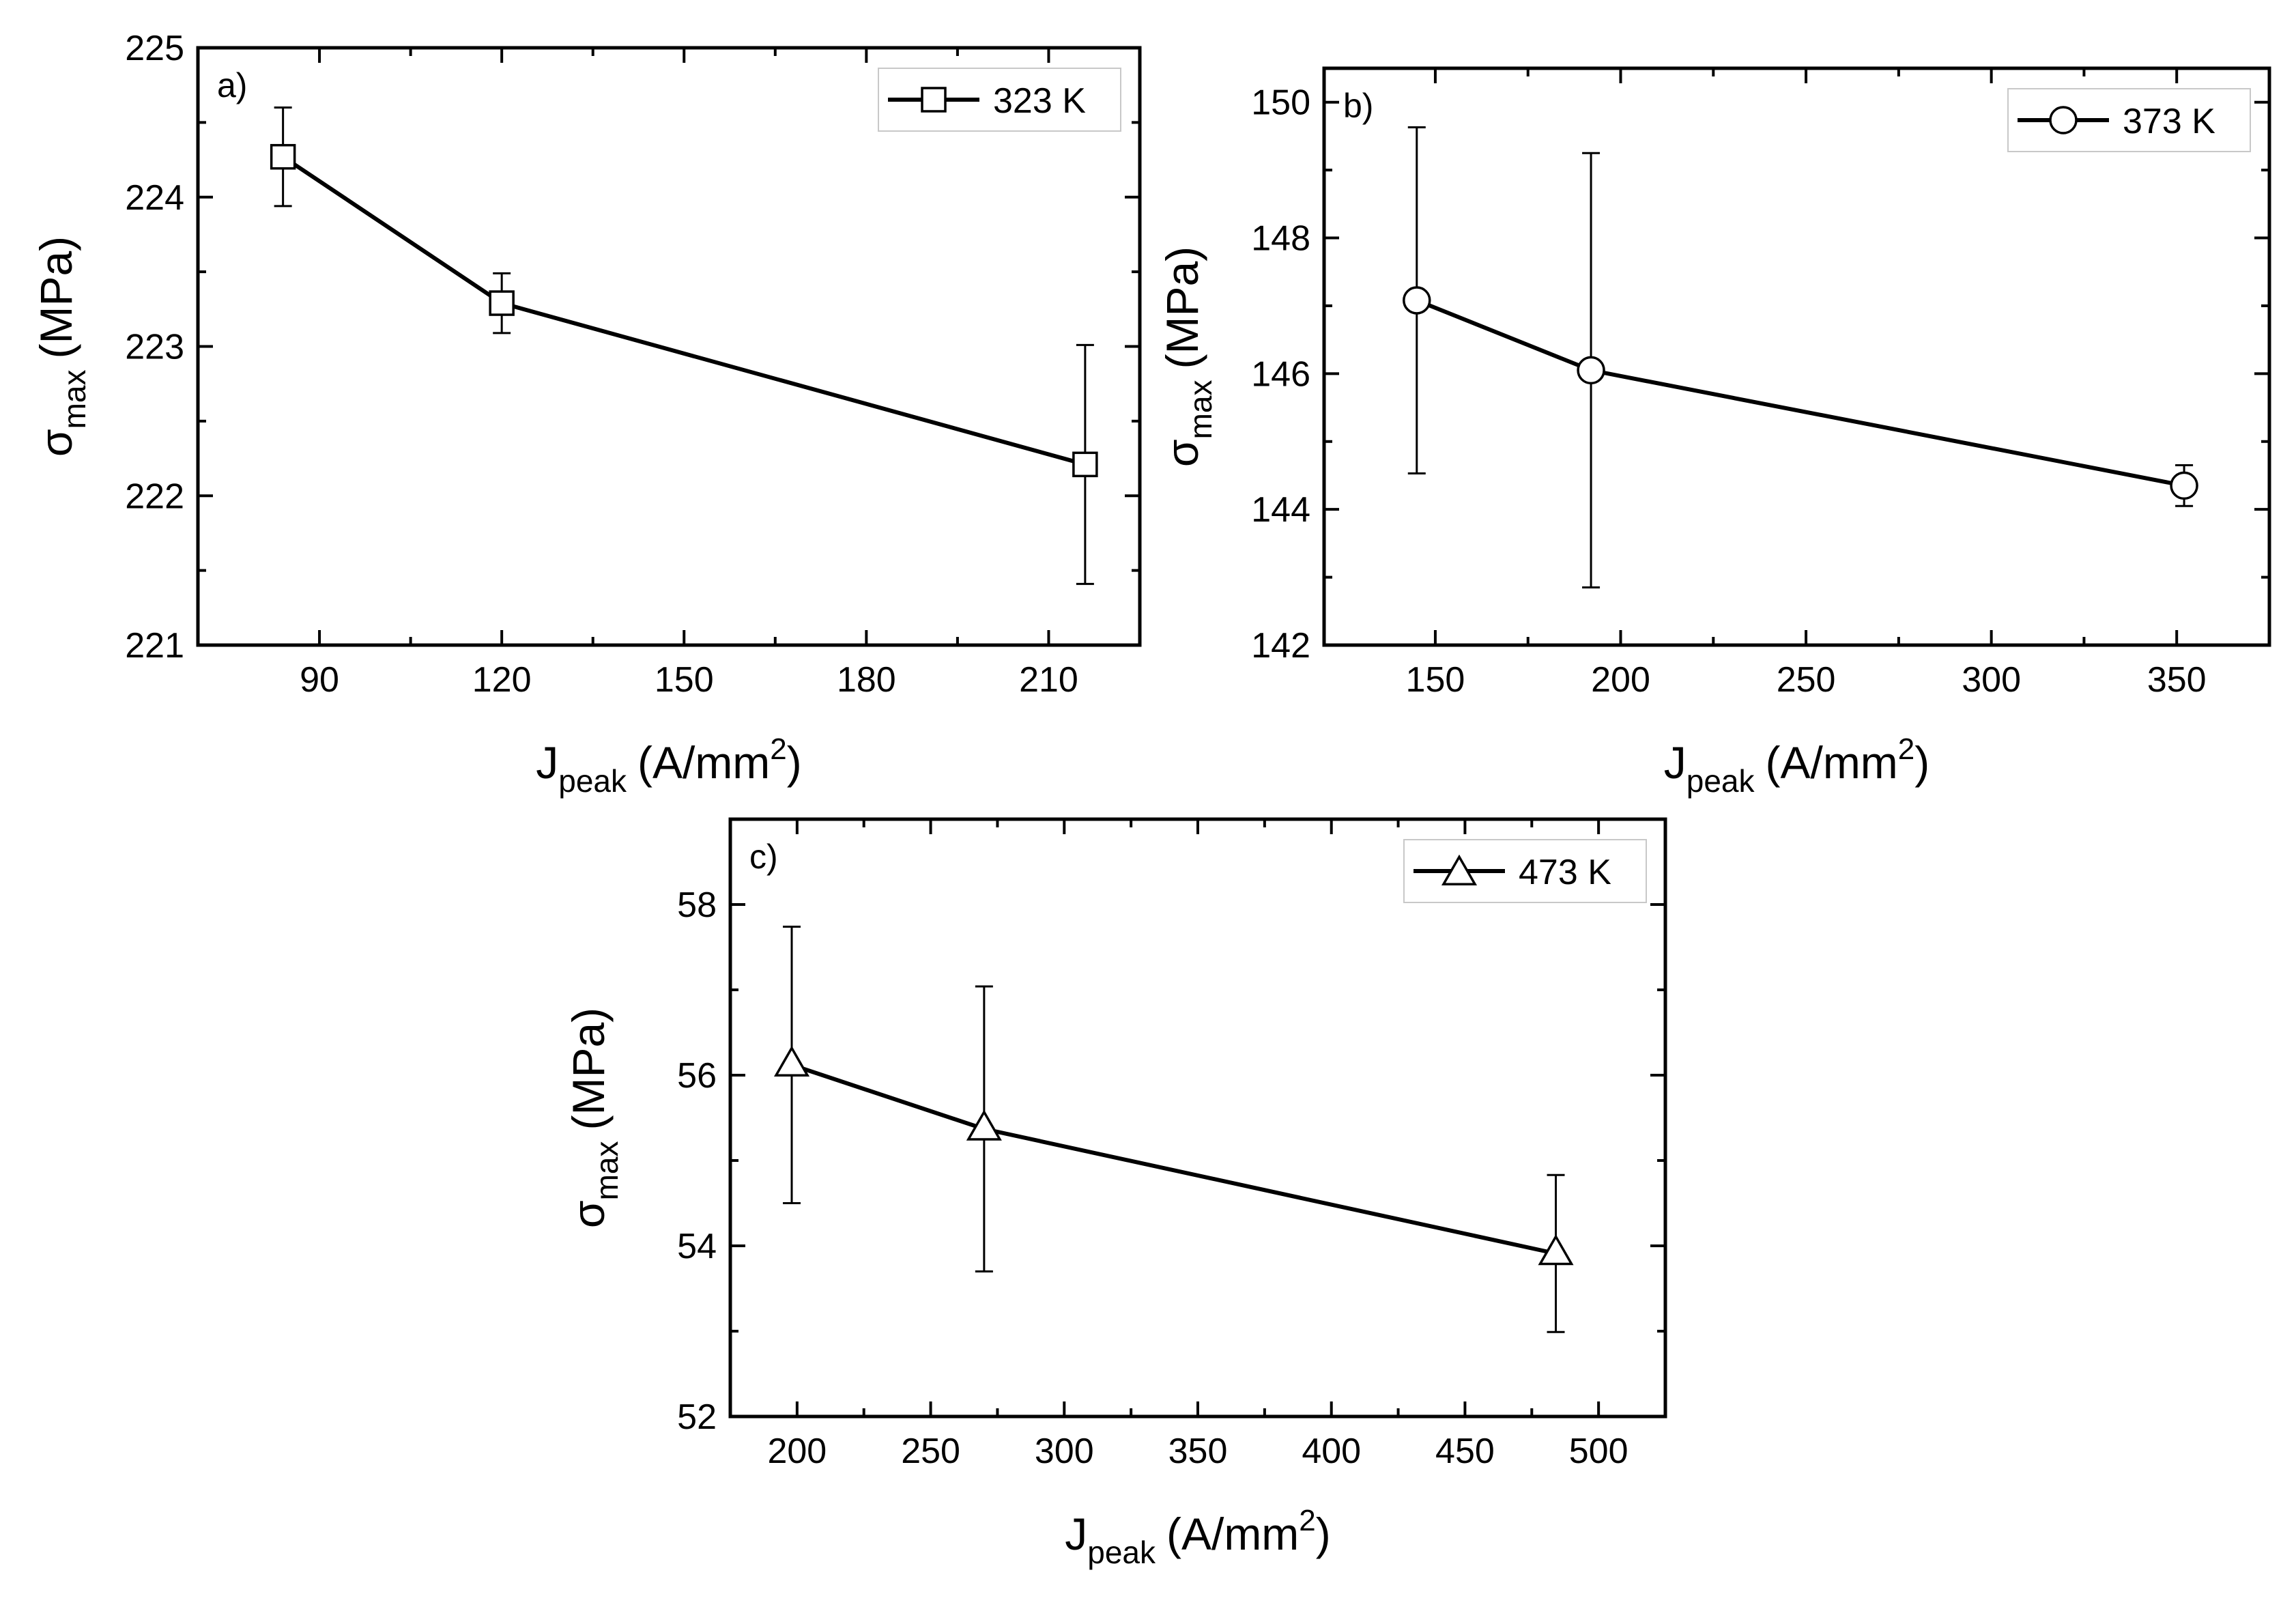 The width and height of the screenshot is (2296, 1609). Describe the element at coordinates (764, 857) in the screenshot. I see `panel-label: c)` at that location.